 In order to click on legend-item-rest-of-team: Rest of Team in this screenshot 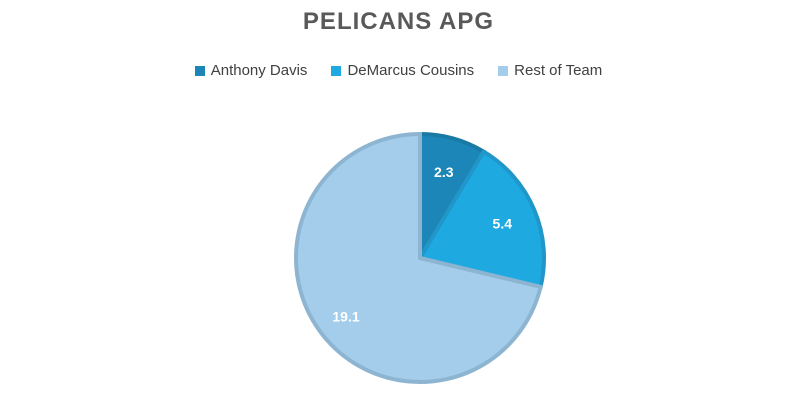, I will do `click(550, 70)`.